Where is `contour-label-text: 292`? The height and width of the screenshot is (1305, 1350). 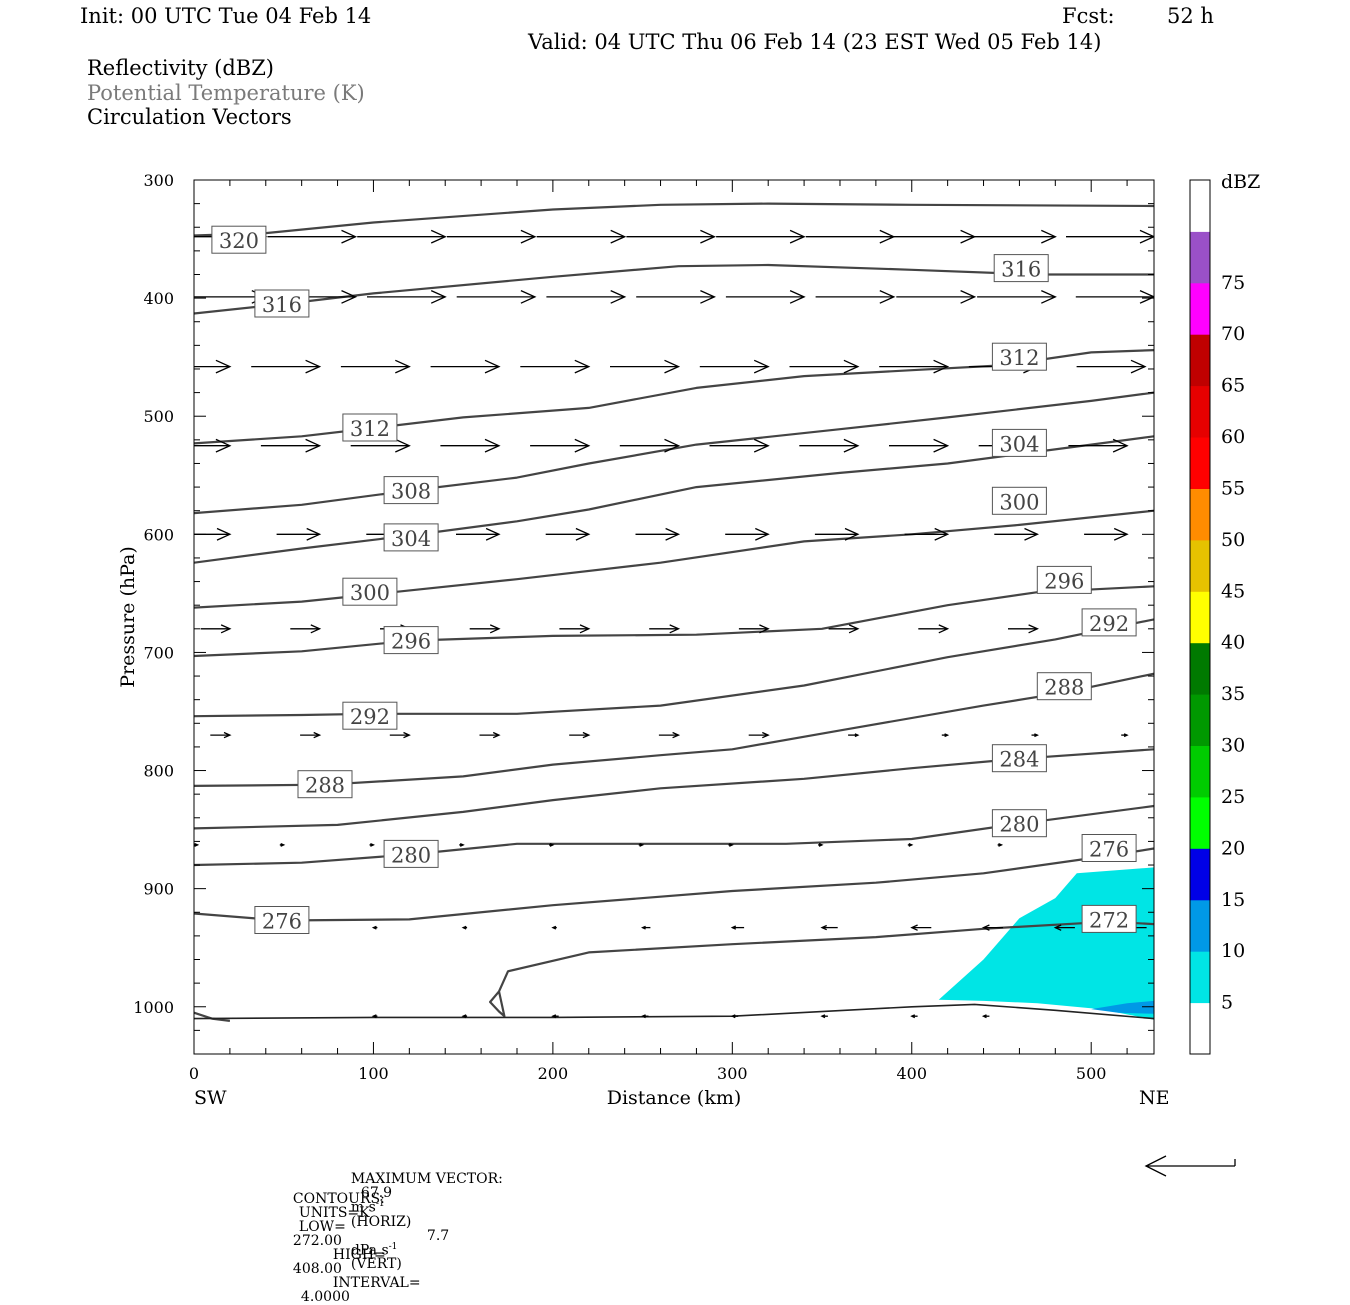
contour-label-text: 292 is located at coordinates (1109, 624).